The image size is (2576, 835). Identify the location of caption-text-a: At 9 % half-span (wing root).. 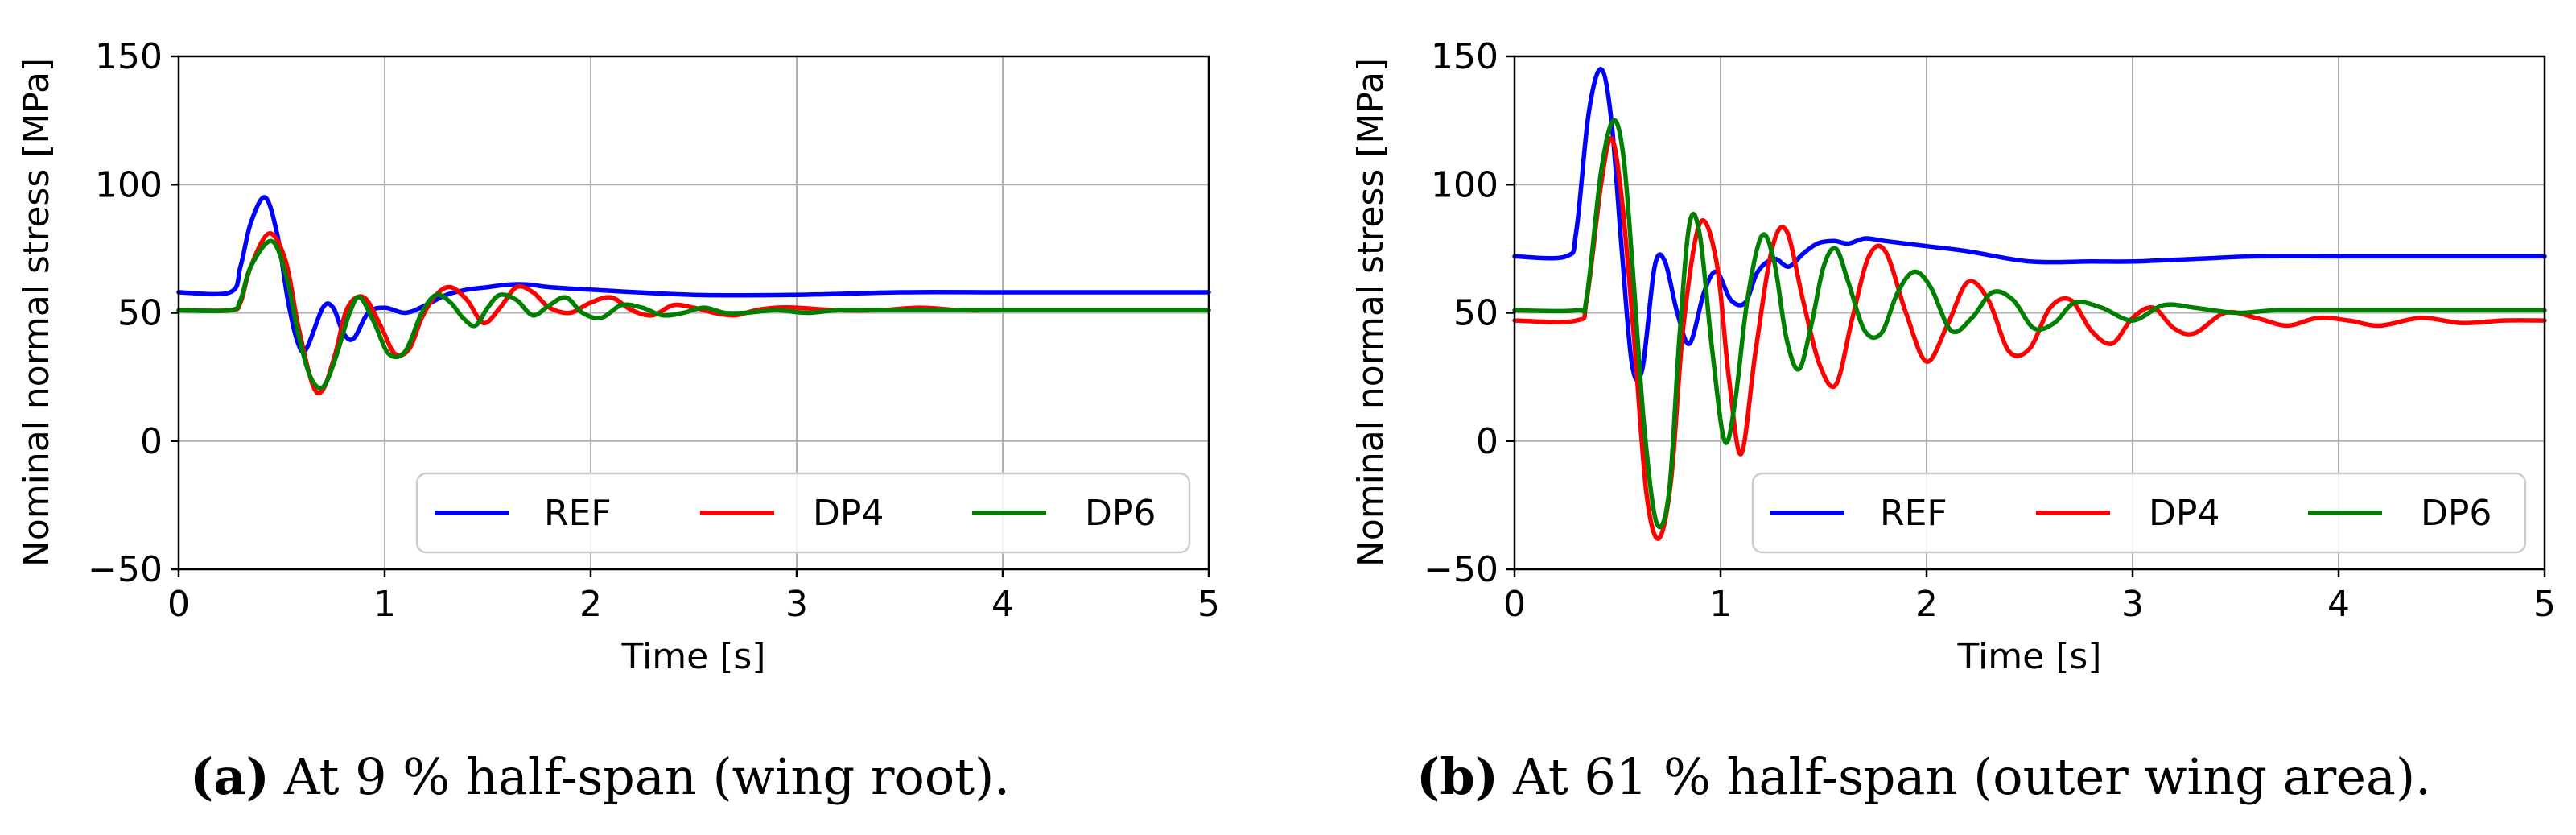
(646, 776).